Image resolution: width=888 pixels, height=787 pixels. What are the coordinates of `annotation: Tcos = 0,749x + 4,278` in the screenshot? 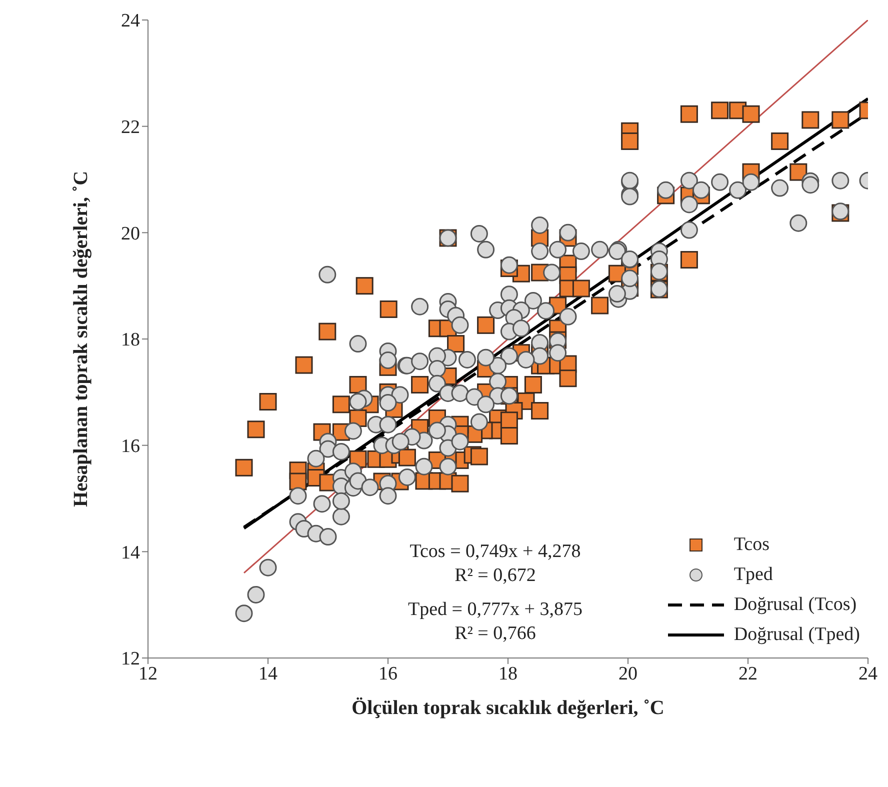 It's located at (495, 552).